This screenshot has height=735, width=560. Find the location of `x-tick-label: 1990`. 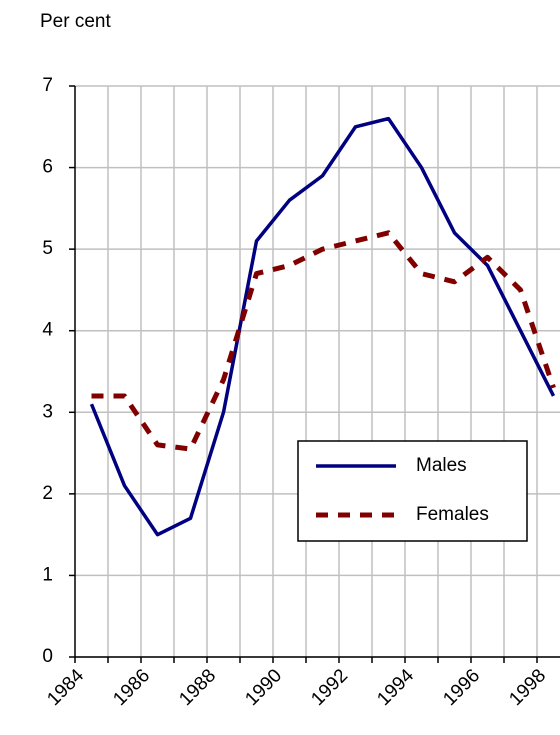

x-tick-label: 1990 is located at coordinates (263, 687).